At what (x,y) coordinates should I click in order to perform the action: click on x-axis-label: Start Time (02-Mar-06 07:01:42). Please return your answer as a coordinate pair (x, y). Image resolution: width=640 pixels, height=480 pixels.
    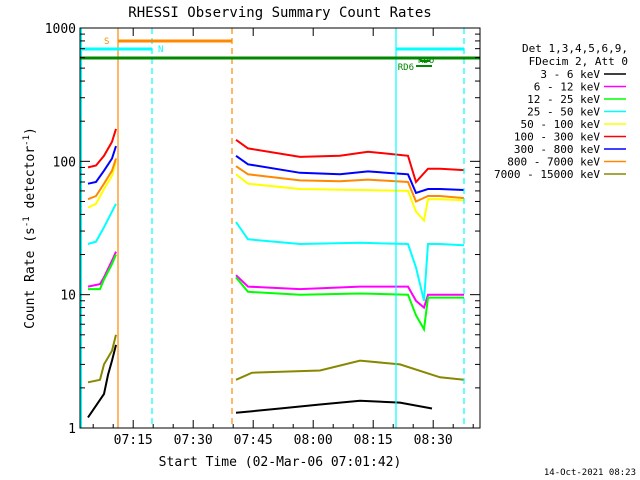
    Looking at the image, I should click on (280, 462).